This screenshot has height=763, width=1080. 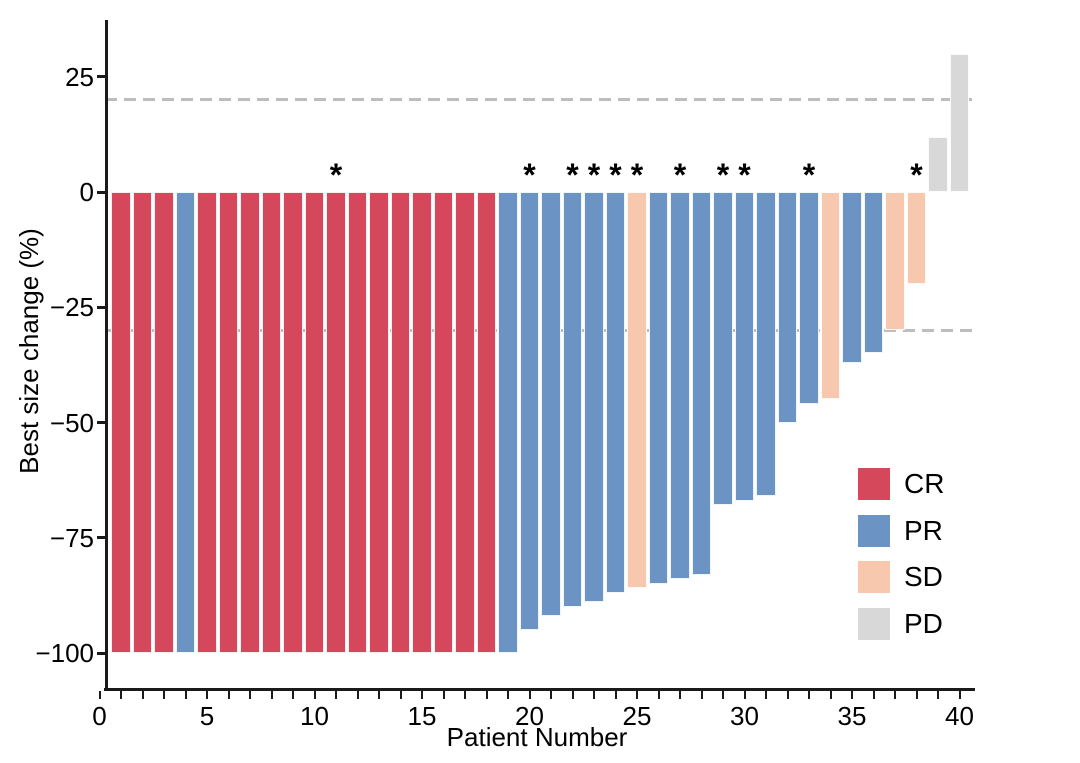 I want to click on legend-label-PR: PR, so click(x=923, y=530).